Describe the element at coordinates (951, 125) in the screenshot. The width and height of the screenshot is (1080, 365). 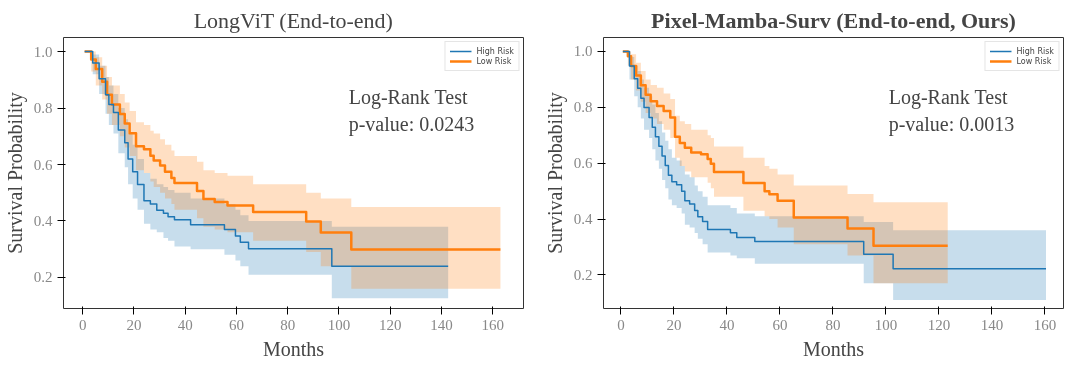
I see `annotation: p-value: 0.0013` at that location.